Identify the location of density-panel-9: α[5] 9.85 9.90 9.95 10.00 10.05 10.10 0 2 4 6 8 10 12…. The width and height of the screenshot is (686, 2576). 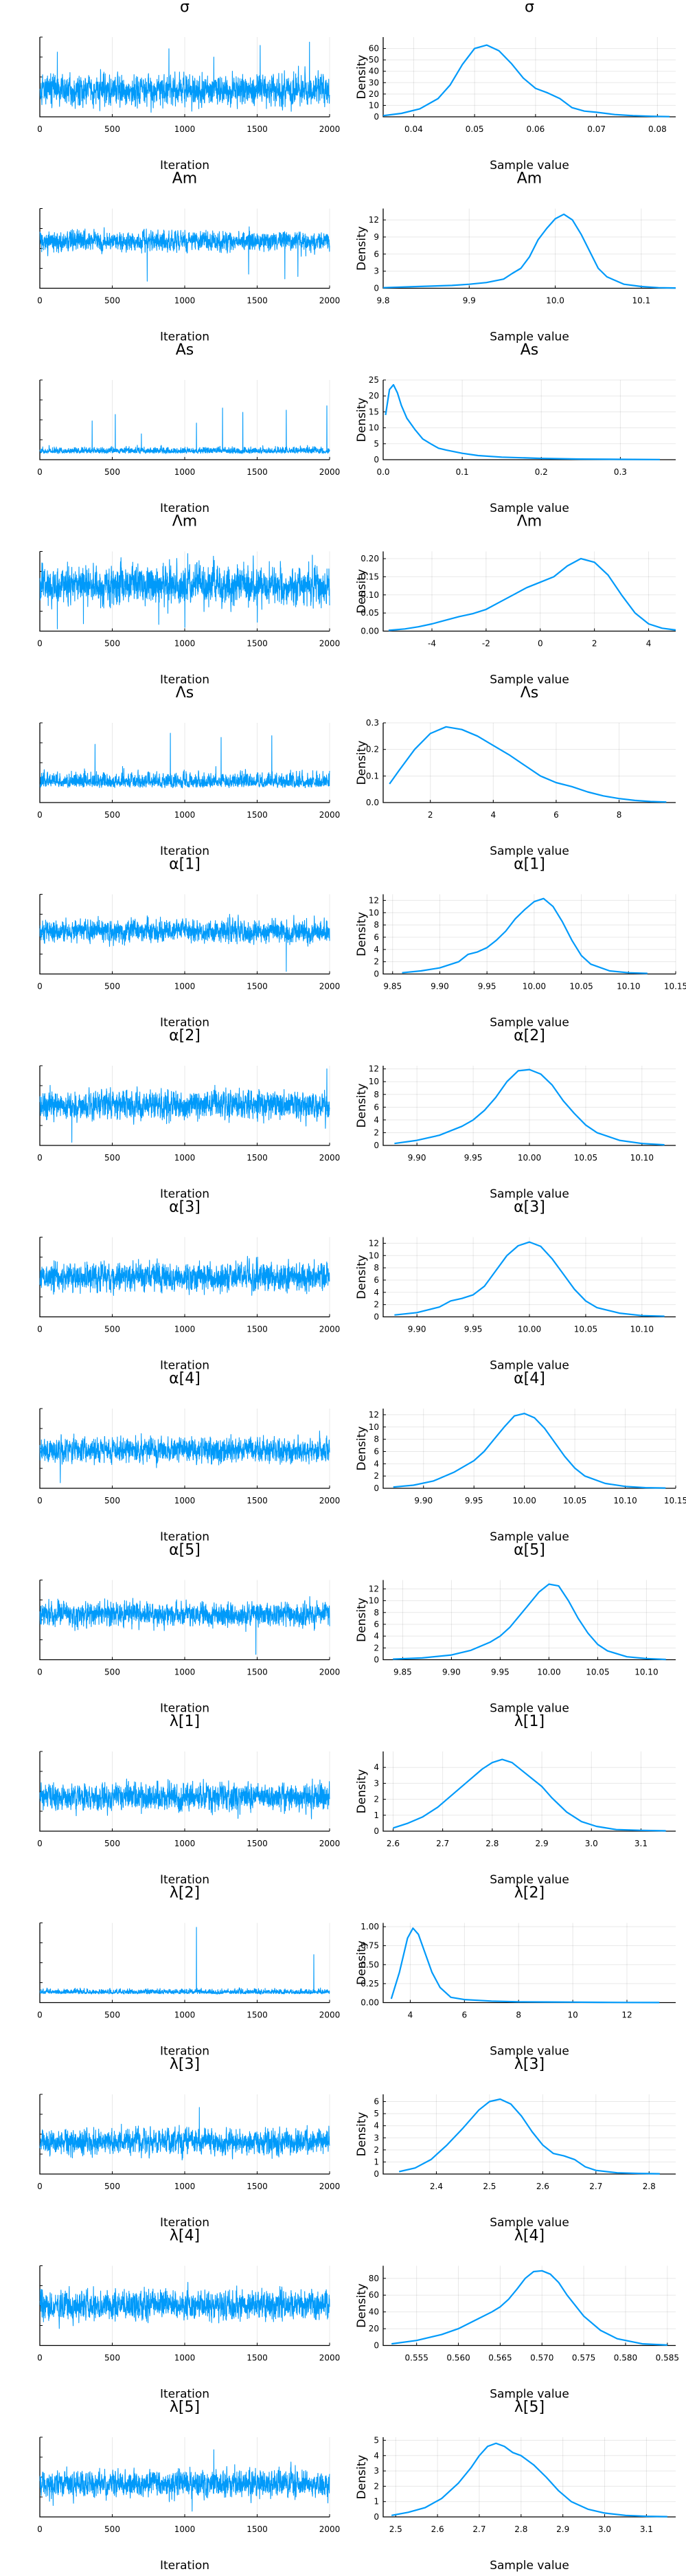
(515, 1629).